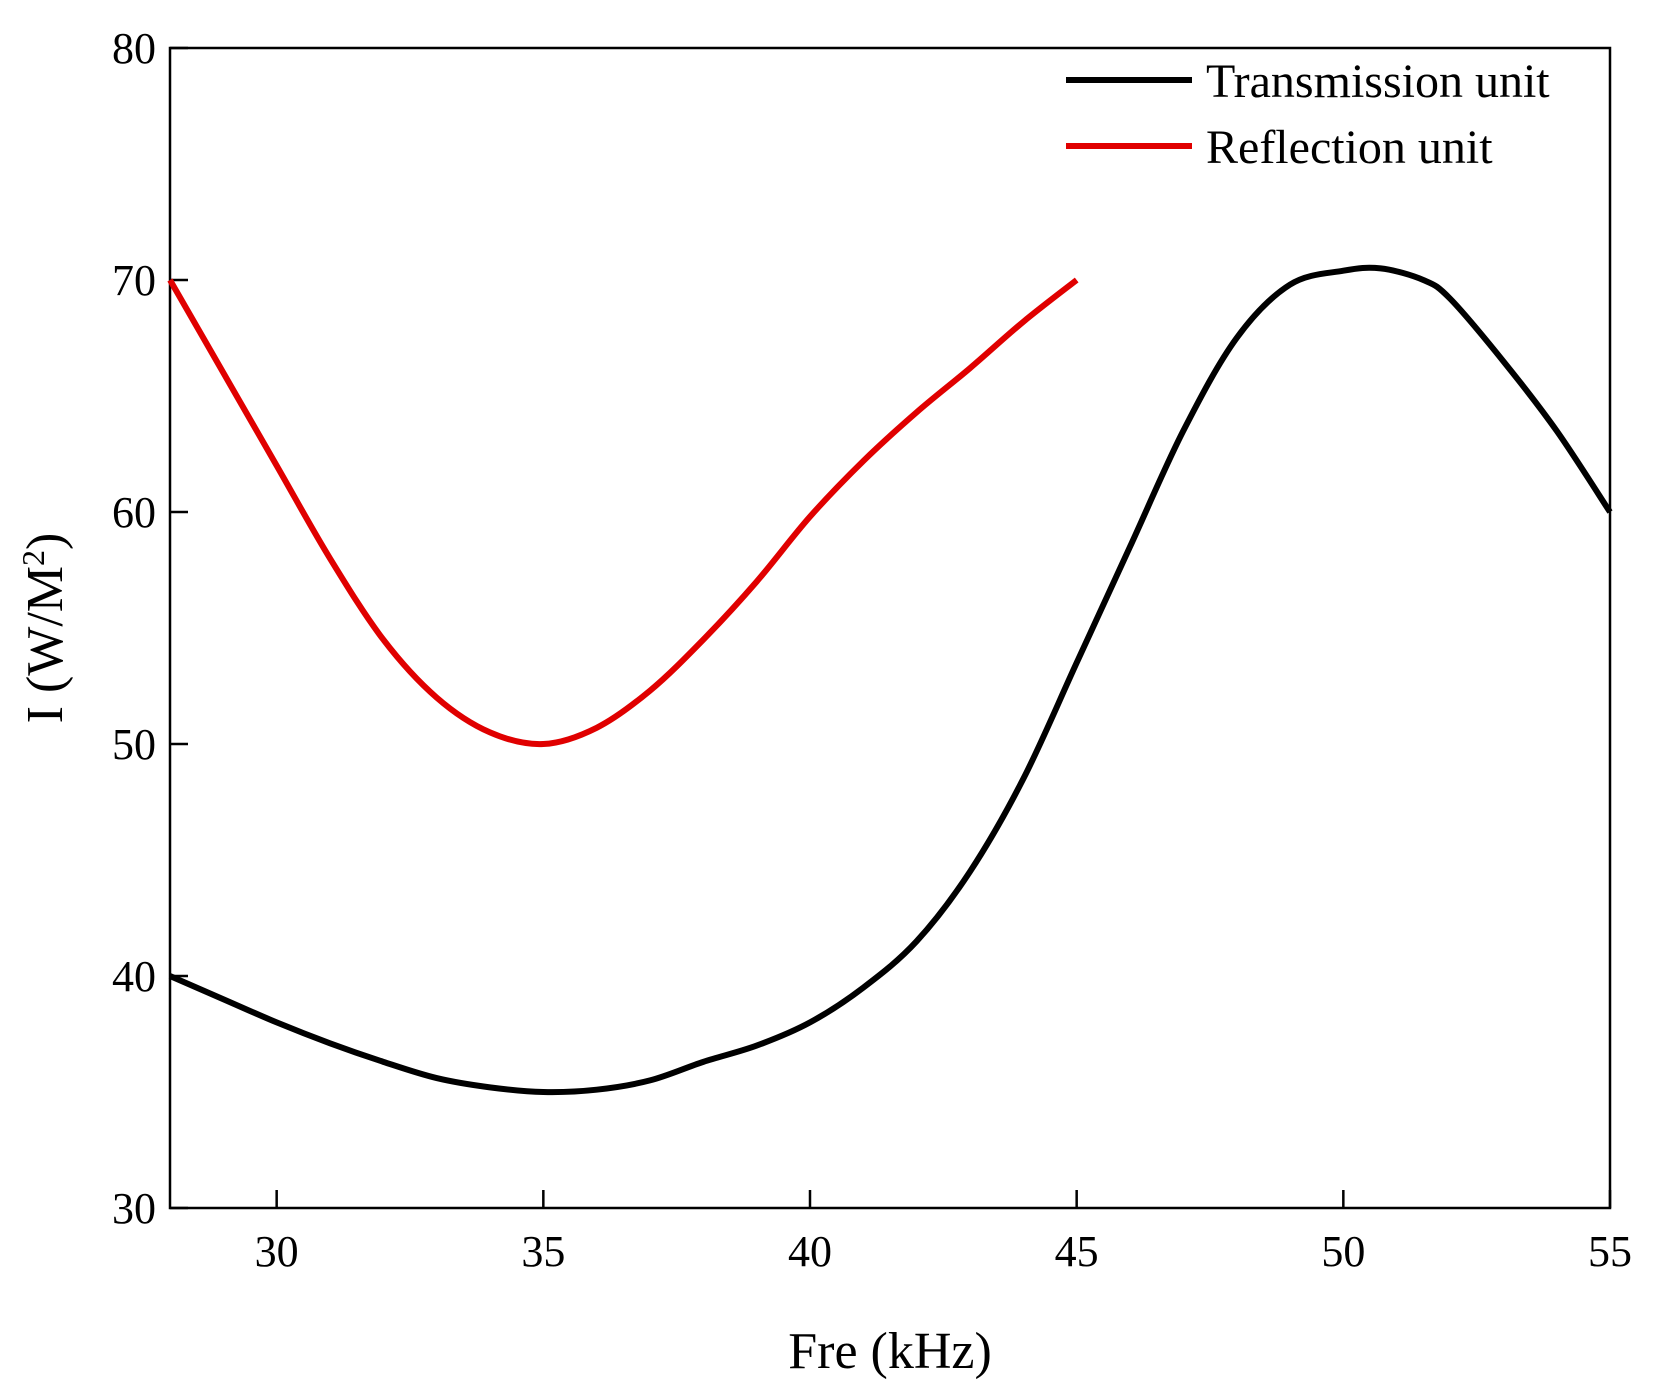  Describe the element at coordinates (890, 1351) in the screenshot. I see `x-axis-title: Fre (kHz)` at that location.